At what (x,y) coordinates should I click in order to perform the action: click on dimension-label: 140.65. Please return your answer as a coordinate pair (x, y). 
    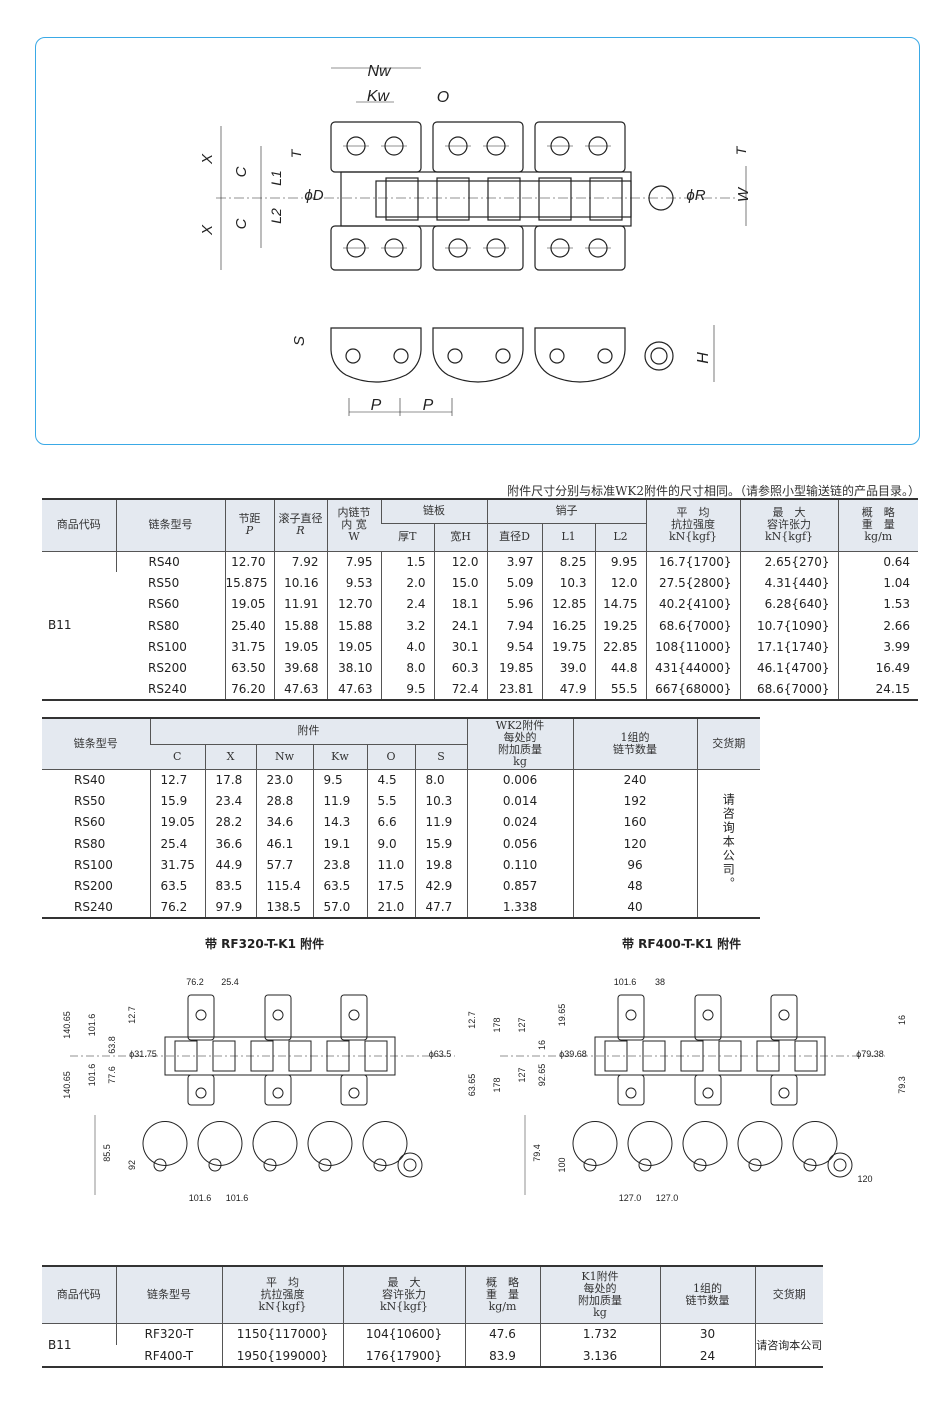
    Looking at the image, I should click on (67, 1025).